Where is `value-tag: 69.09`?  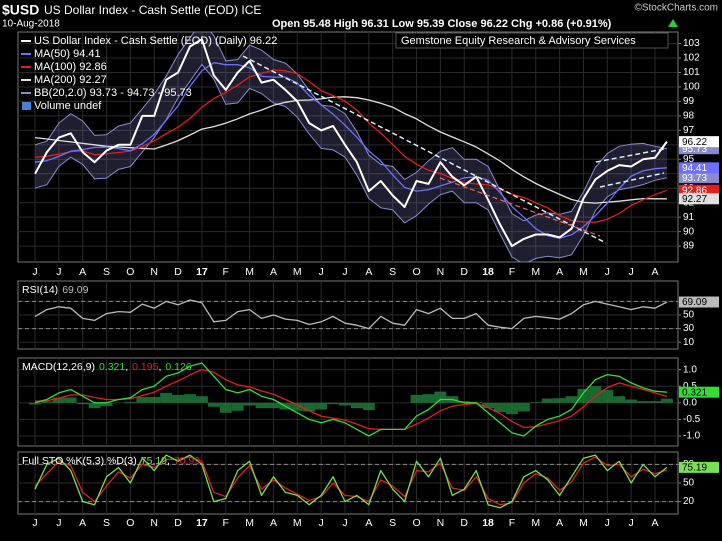 value-tag: 69.09 is located at coordinates (699, 302).